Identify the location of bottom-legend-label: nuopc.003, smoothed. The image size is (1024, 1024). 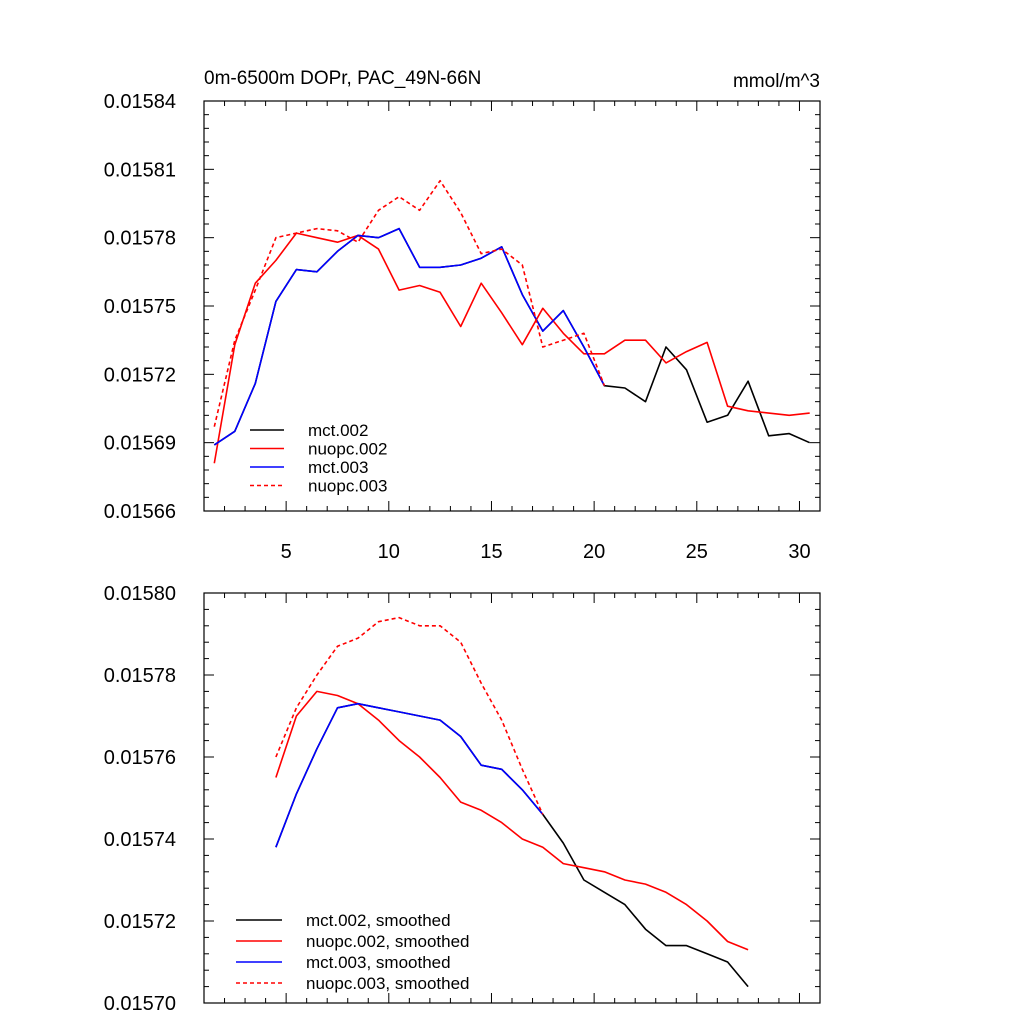
(388, 983).